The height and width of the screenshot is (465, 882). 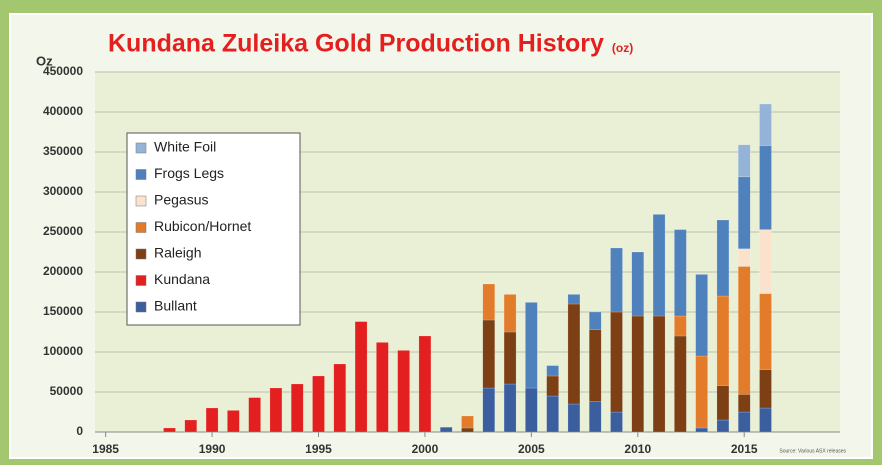 I want to click on x-tick-label: 2000, so click(x=425, y=449).